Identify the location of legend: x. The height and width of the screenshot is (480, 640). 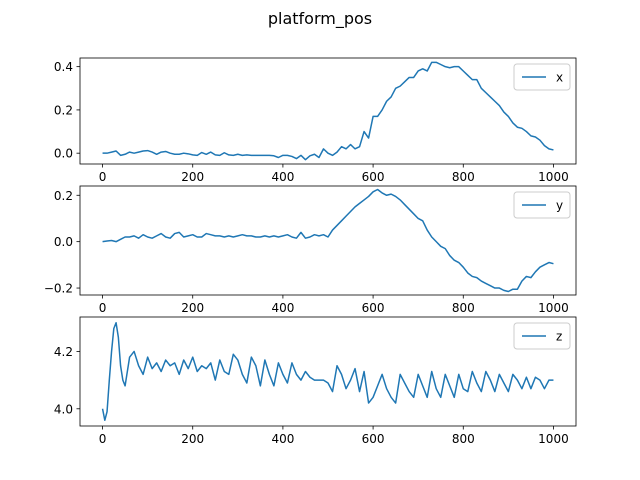
(542, 77).